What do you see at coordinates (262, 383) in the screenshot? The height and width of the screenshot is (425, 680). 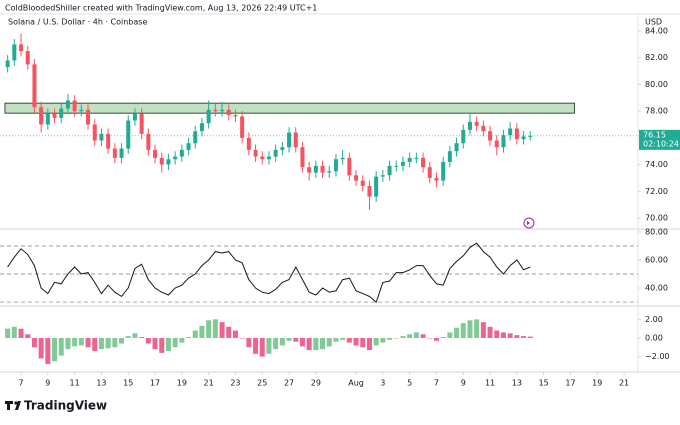 I see `x-tick-label: 25` at bounding box center [262, 383].